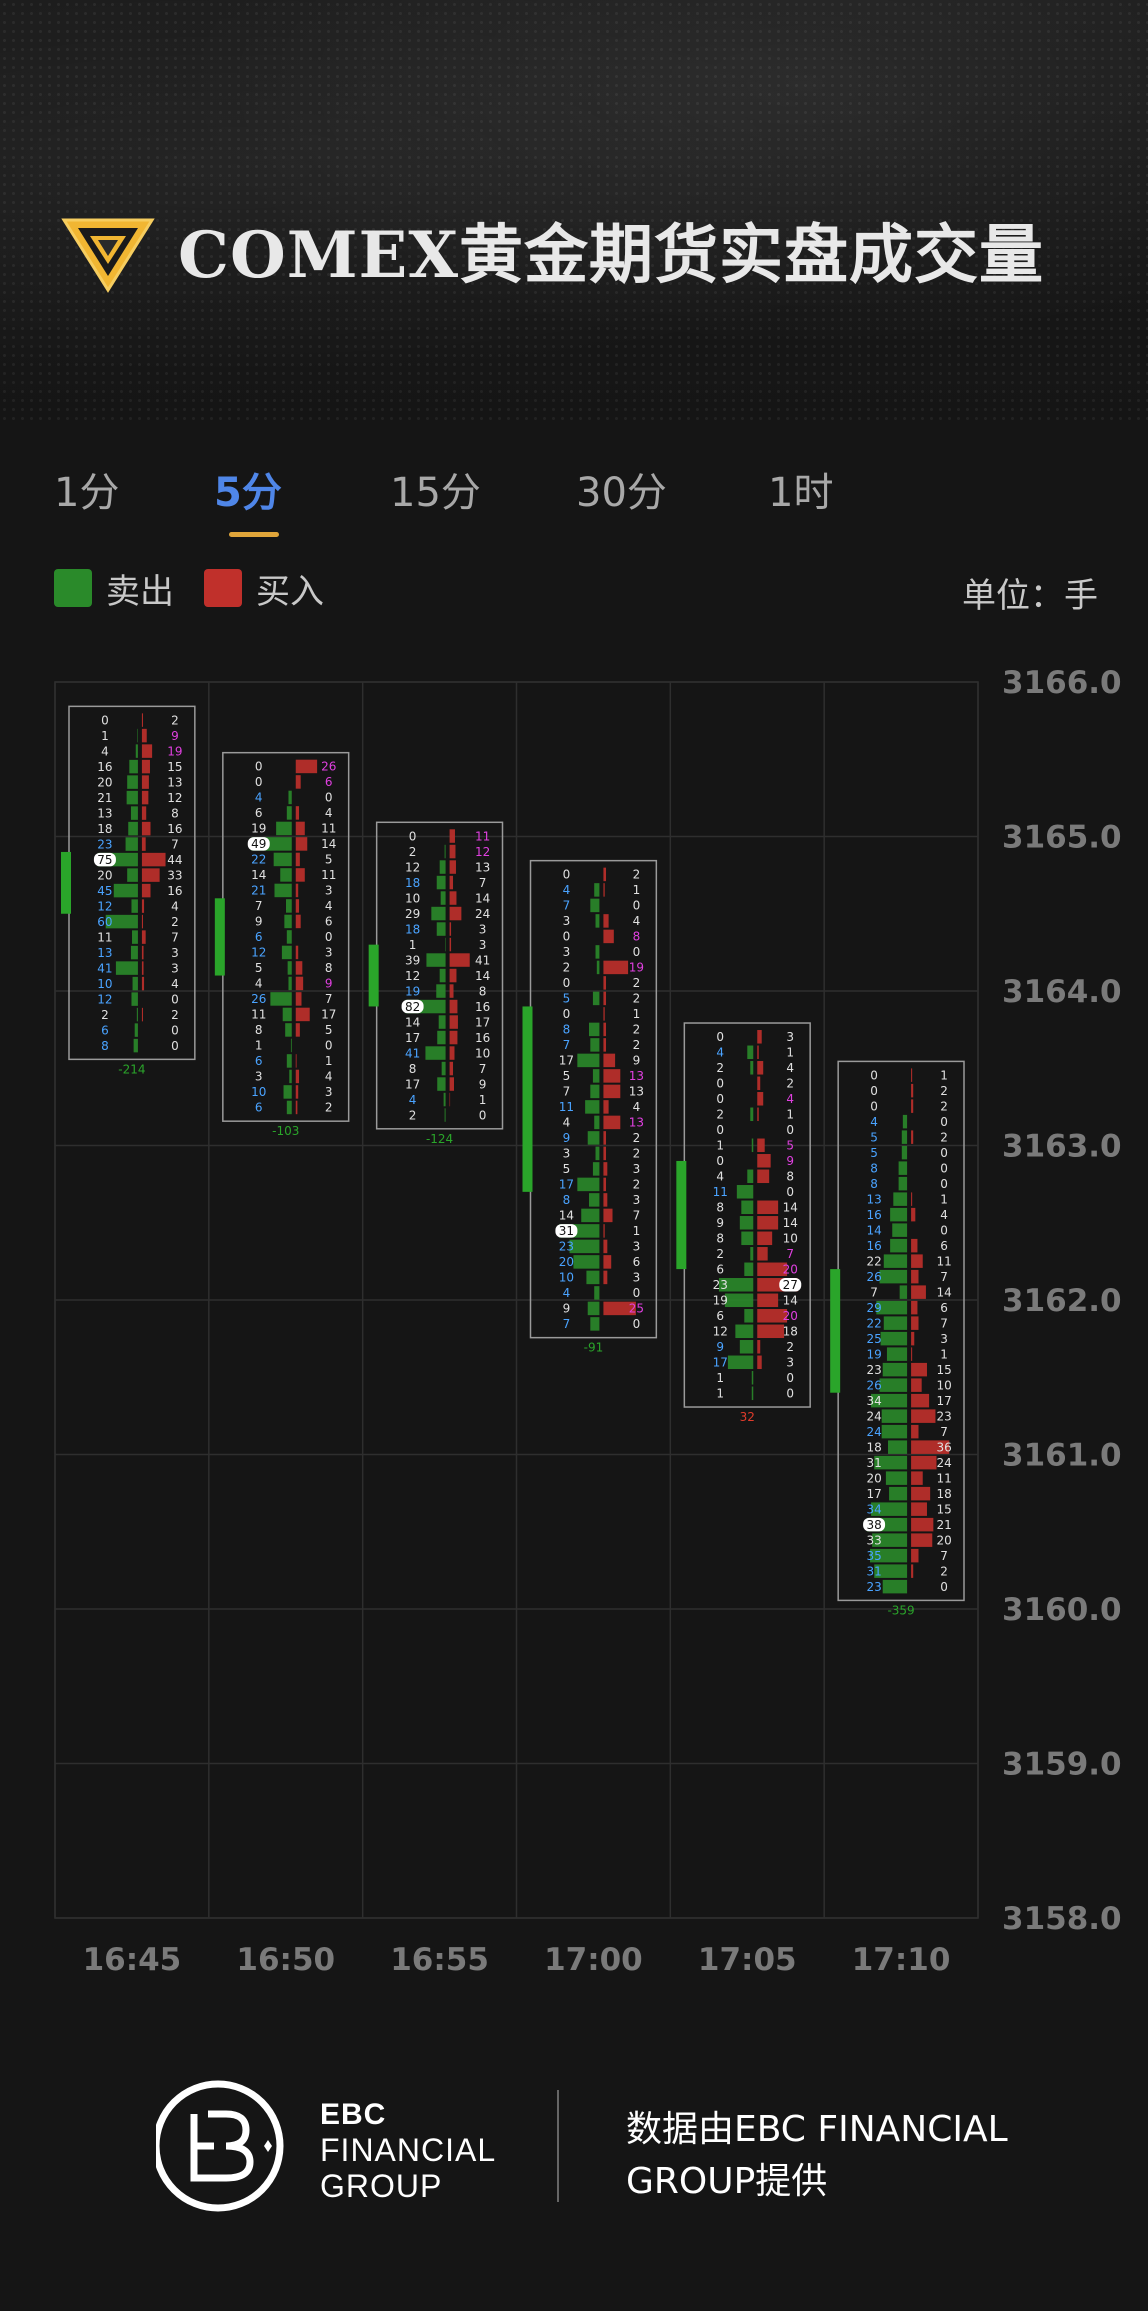  Describe the element at coordinates (567, 1138) in the screenshot. I see `sell-volume-label: 9` at that location.